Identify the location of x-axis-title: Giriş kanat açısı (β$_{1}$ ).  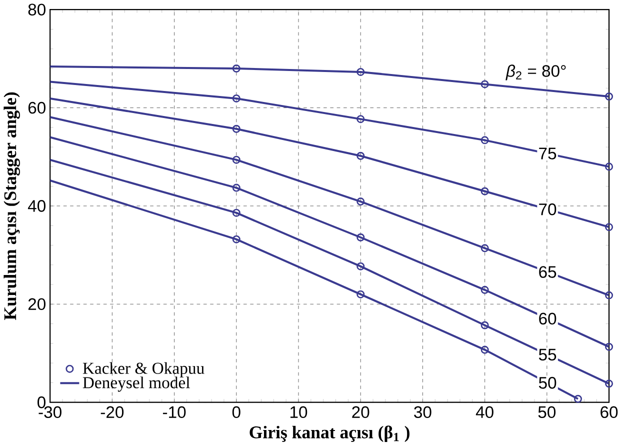
(330, 434).